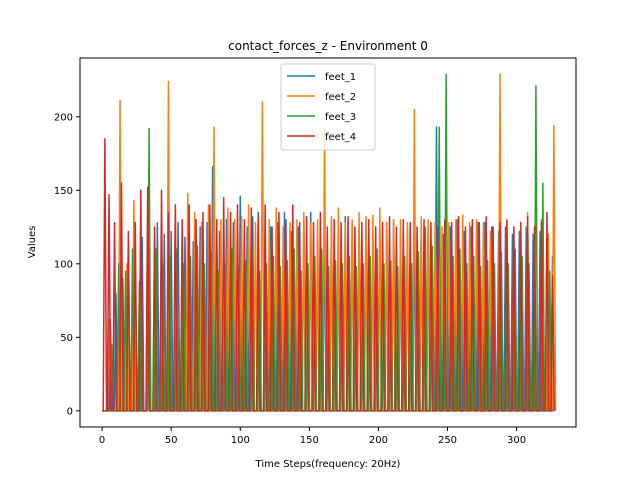 The image size is (640, 480). Describe the element at coordinates (328, 46) in the screenshot. I see `chart-title: contact_forces_z - Environment 0` at that location.